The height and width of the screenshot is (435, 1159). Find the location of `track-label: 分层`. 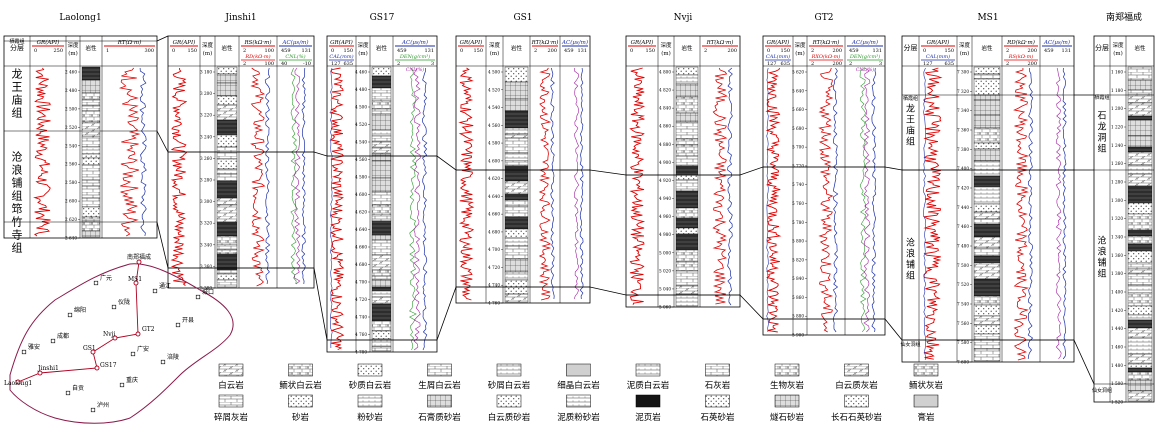

track-label: 分层 is located at coordinates (1102, 47).